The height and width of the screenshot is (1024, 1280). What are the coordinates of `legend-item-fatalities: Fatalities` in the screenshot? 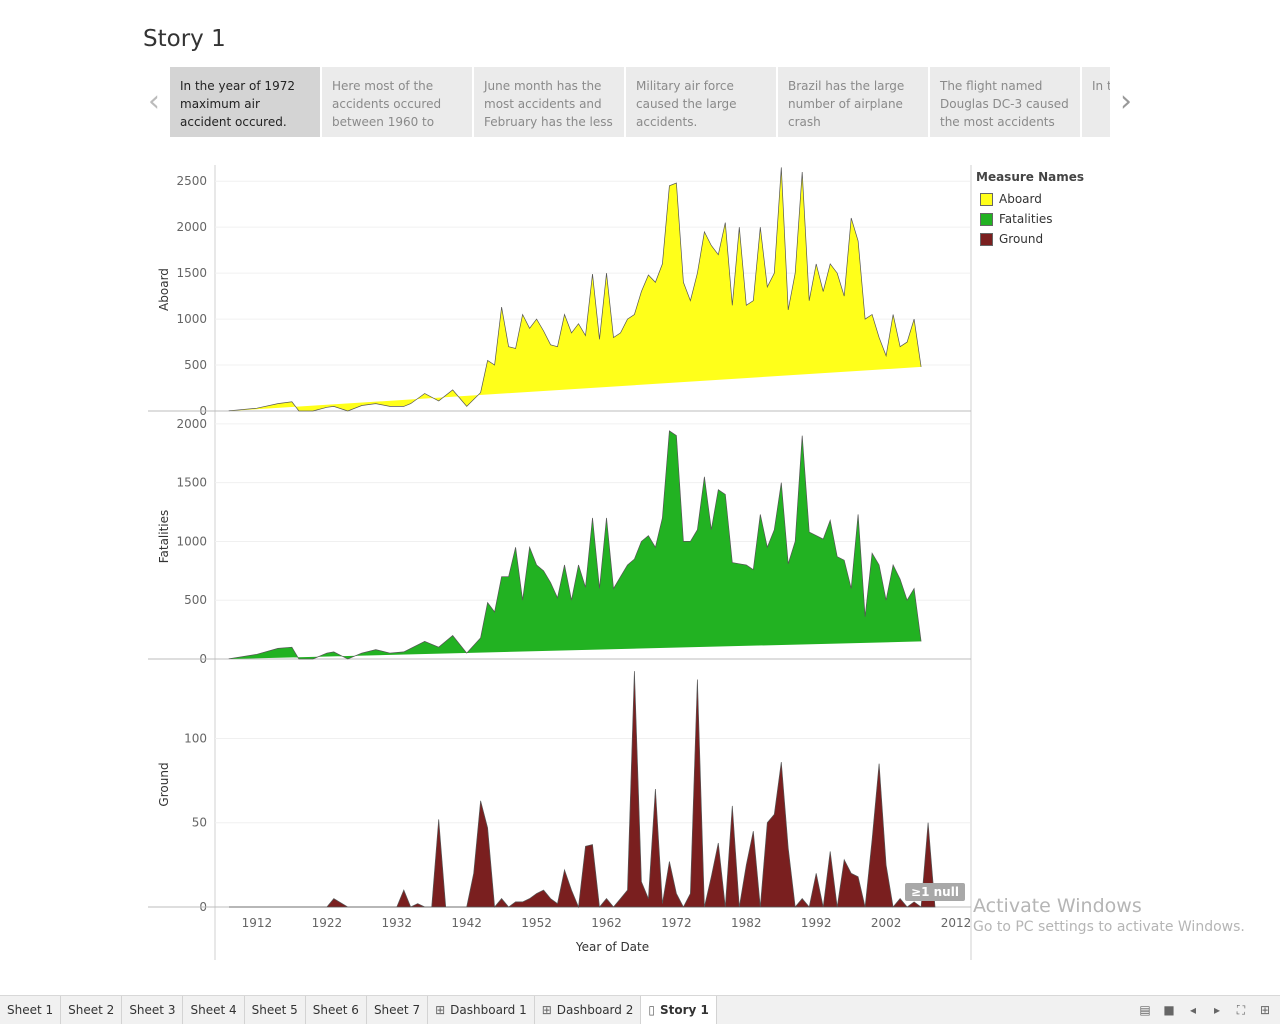 It's located at (1030, 219).